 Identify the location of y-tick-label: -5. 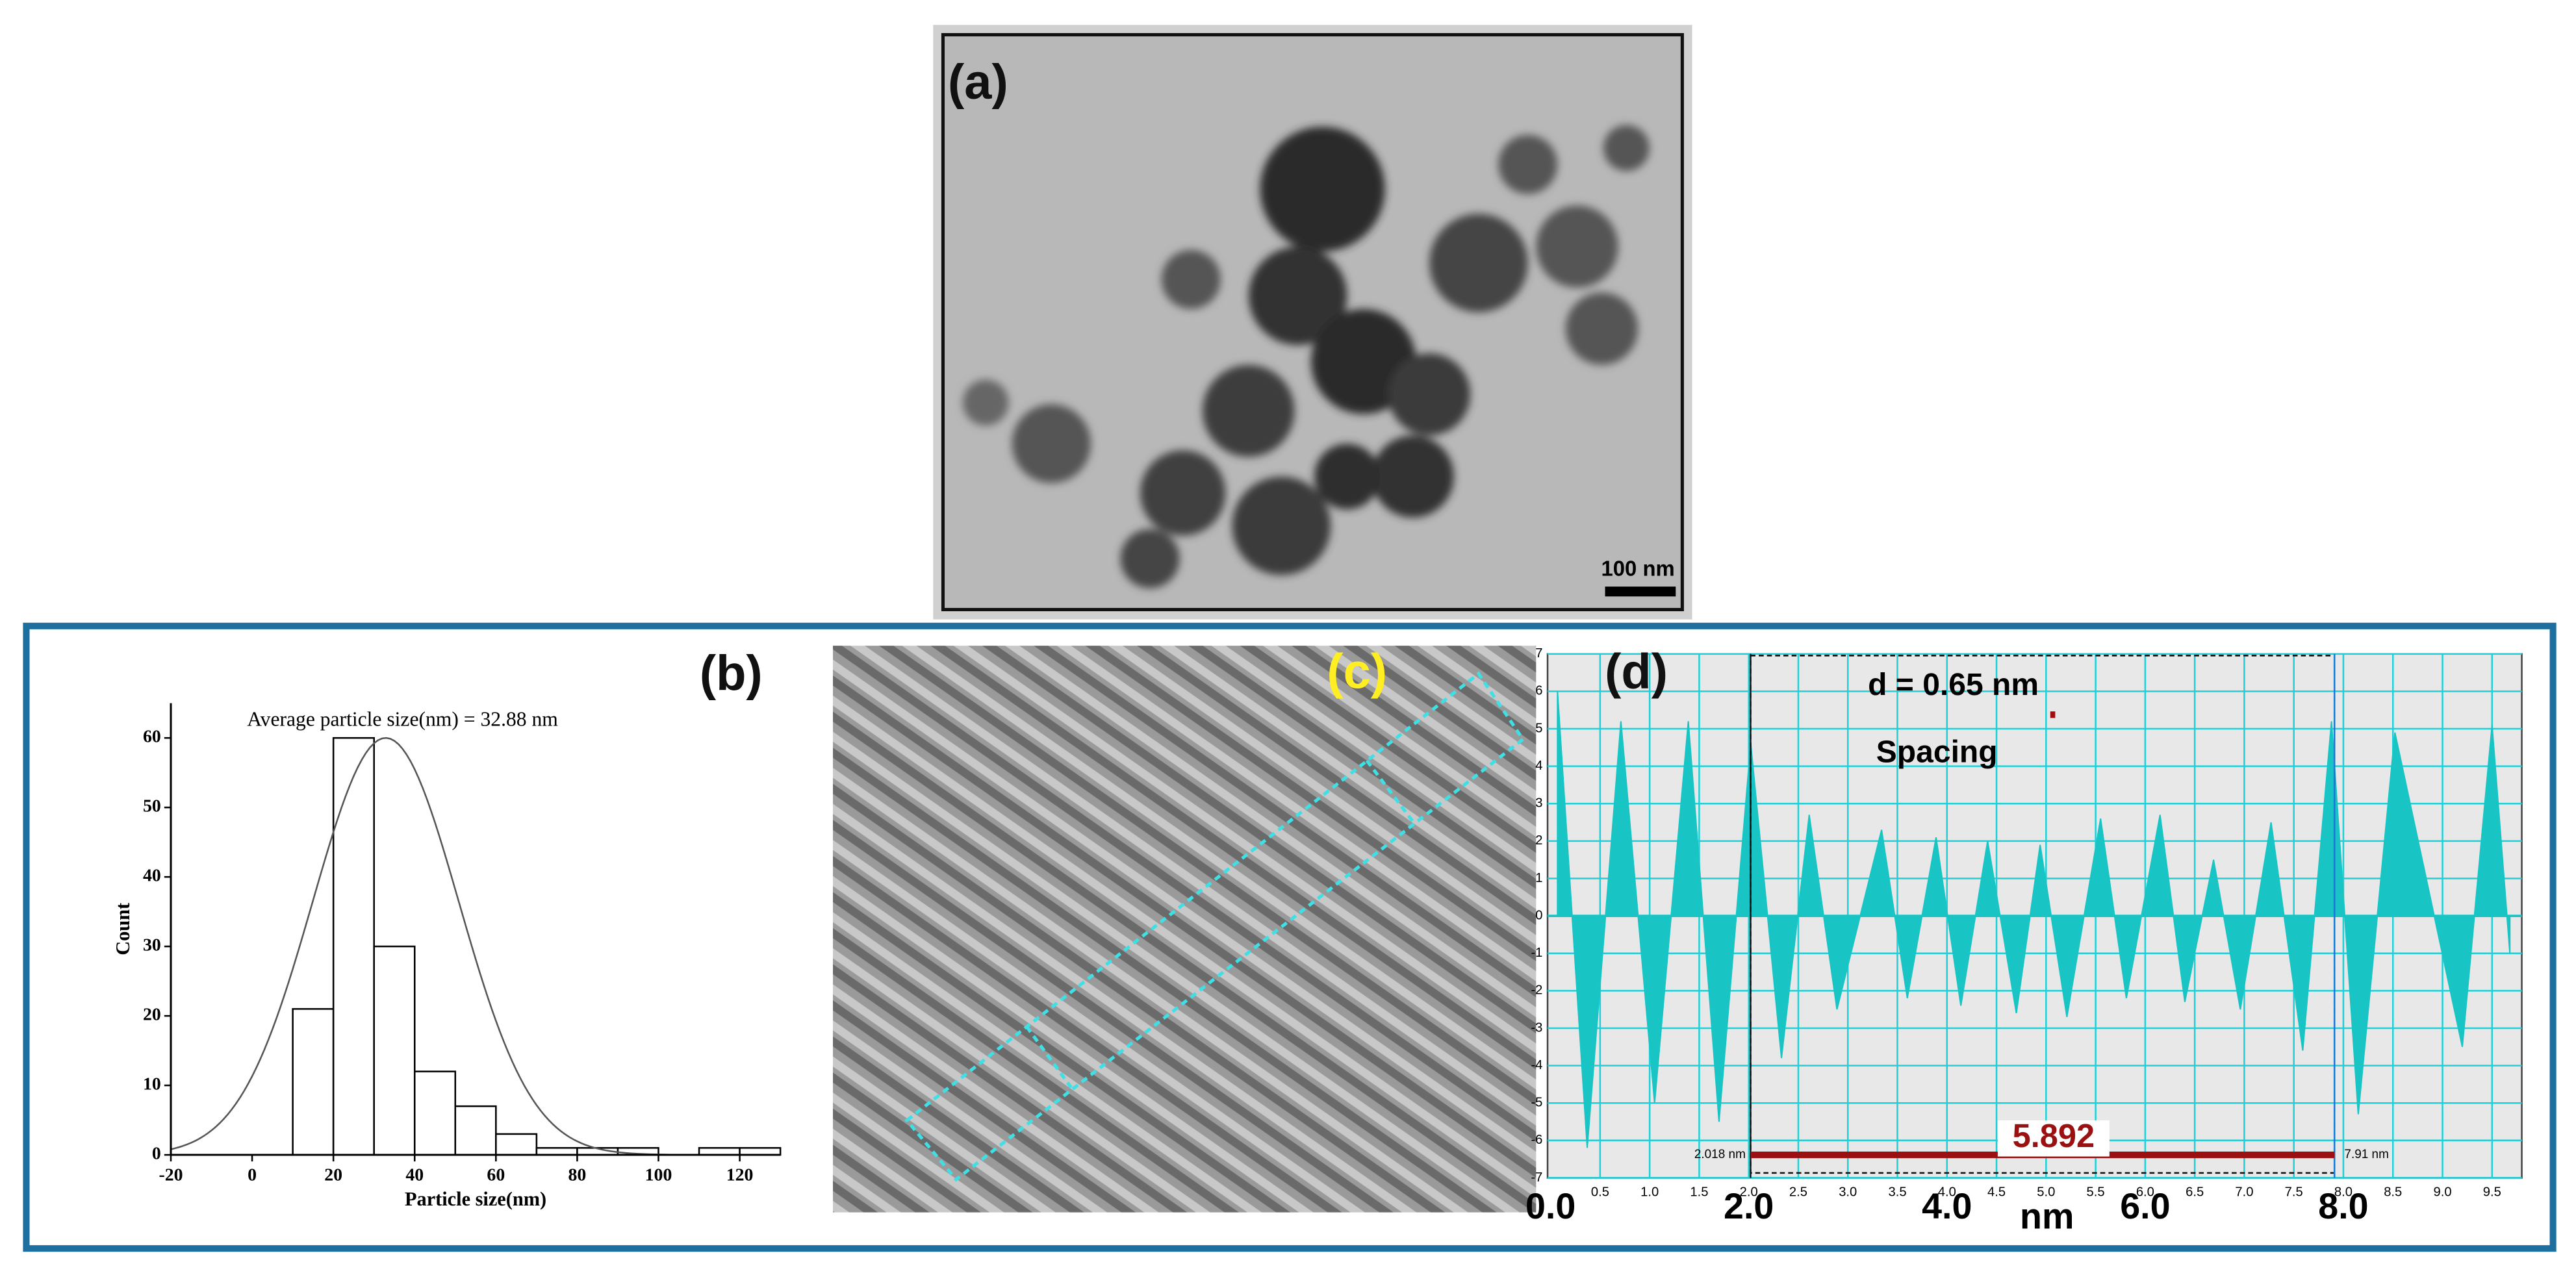
(1536, 1103).